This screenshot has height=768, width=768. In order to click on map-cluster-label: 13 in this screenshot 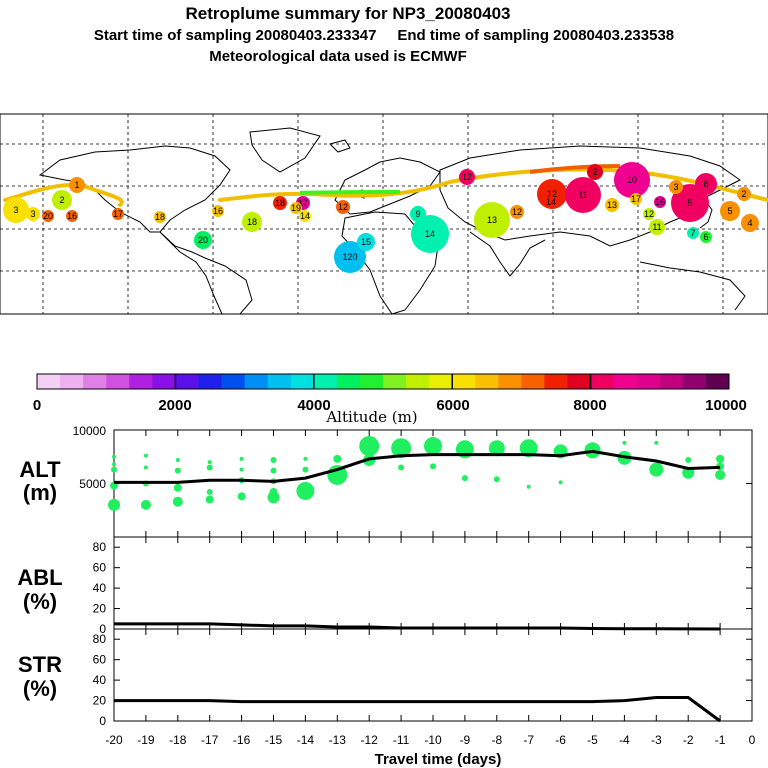, I will do `click(492, 220)`.